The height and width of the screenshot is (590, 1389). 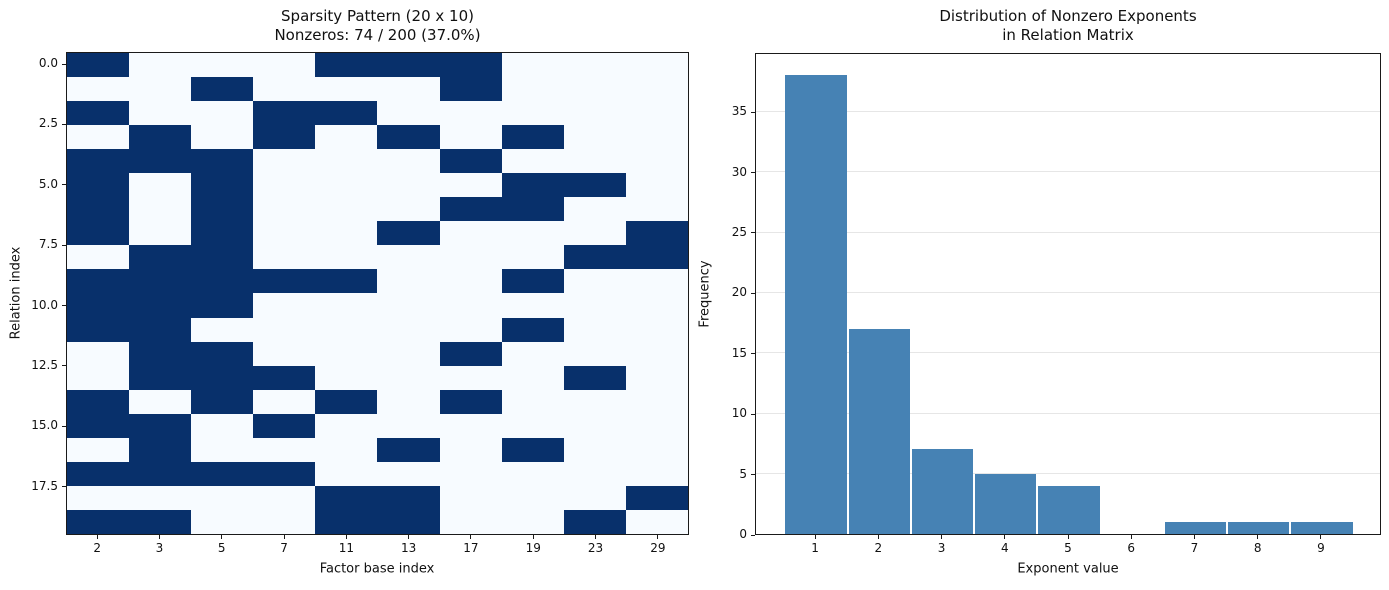 I want to click on y-tick-label: 12.5, so click(x=44, y=364).